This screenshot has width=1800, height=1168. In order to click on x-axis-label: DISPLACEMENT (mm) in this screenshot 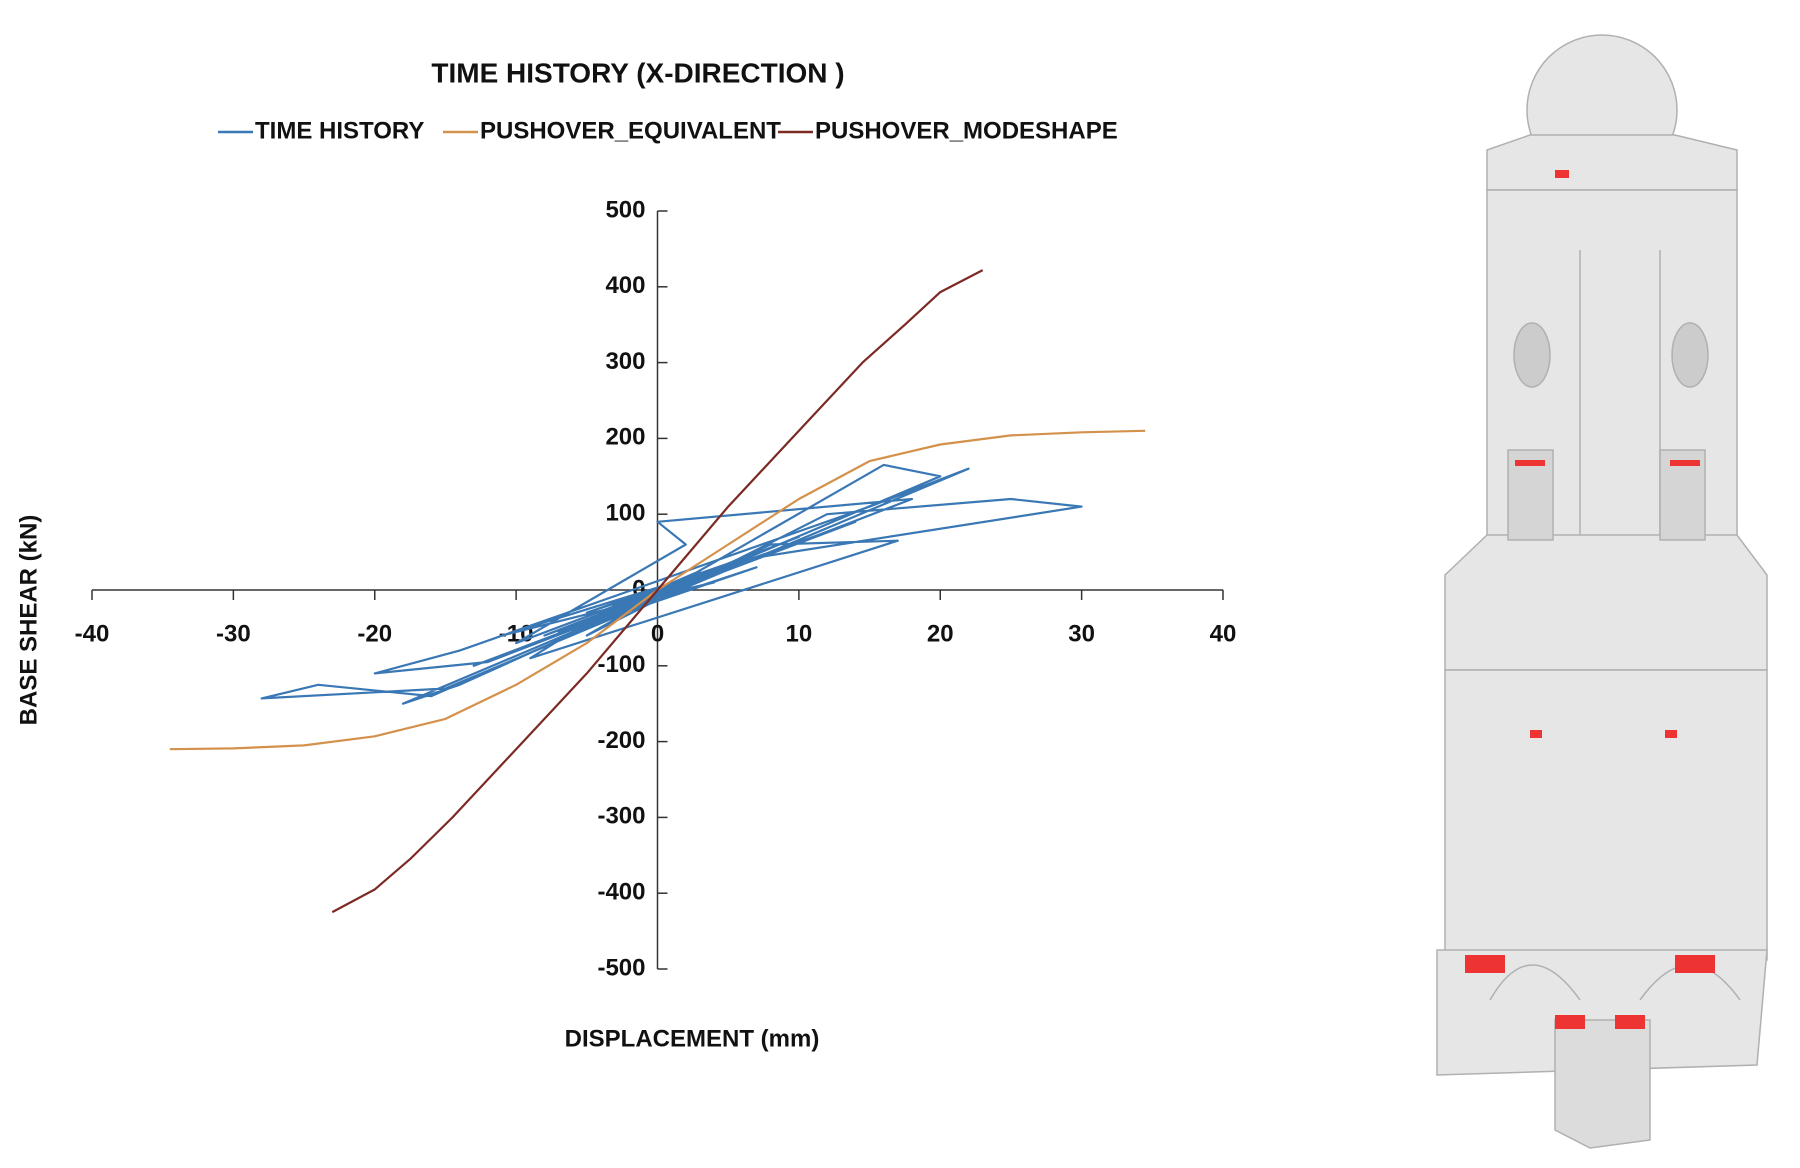, I will do `click(692, 1038)`.